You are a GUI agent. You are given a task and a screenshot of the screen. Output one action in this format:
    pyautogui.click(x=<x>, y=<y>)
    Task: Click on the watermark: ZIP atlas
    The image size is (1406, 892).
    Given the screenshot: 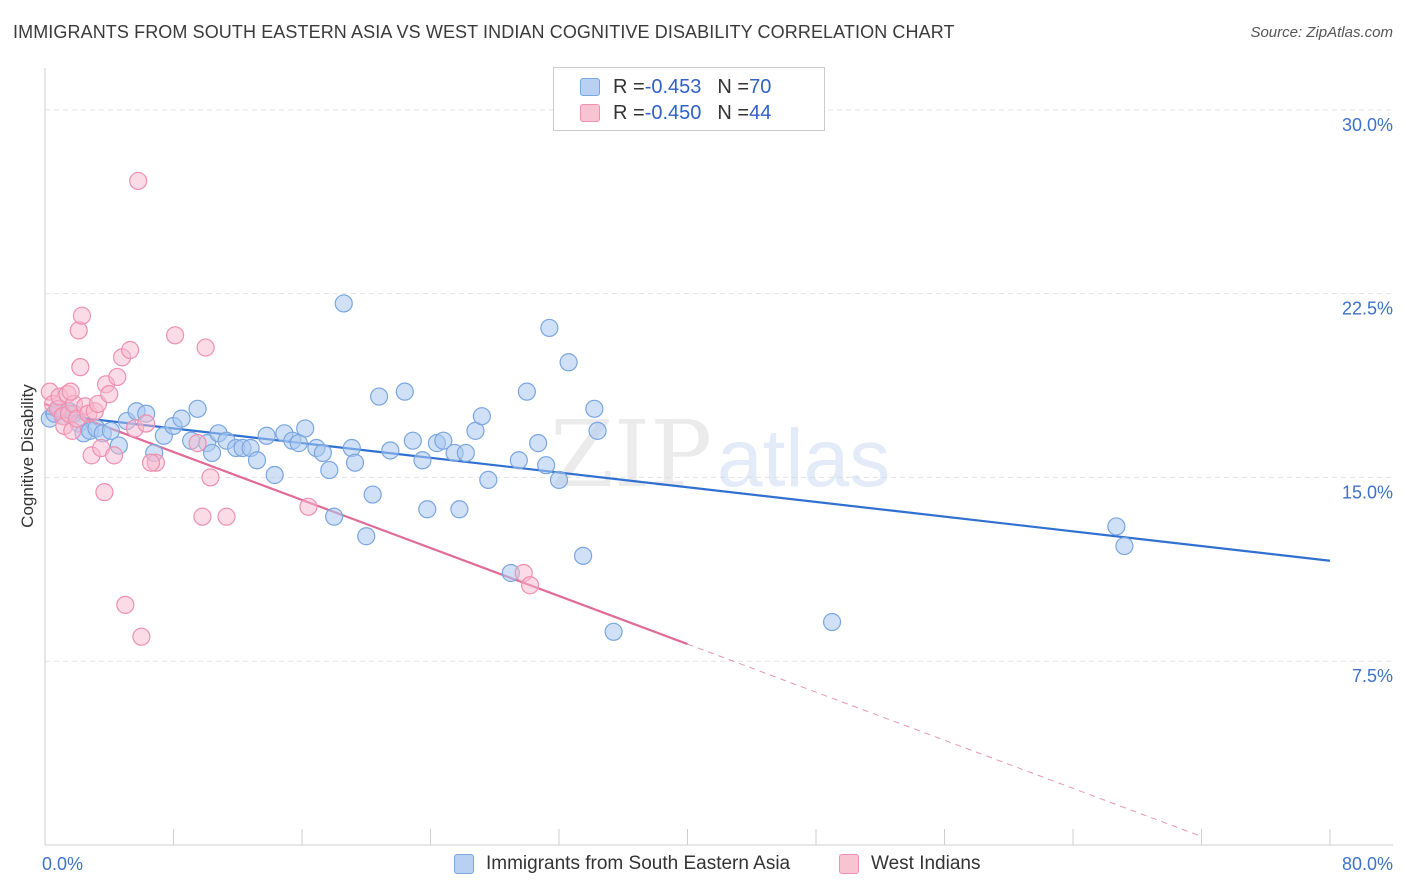 What is the action you would take?
    pyautogui.click(x=720, y=454)
    